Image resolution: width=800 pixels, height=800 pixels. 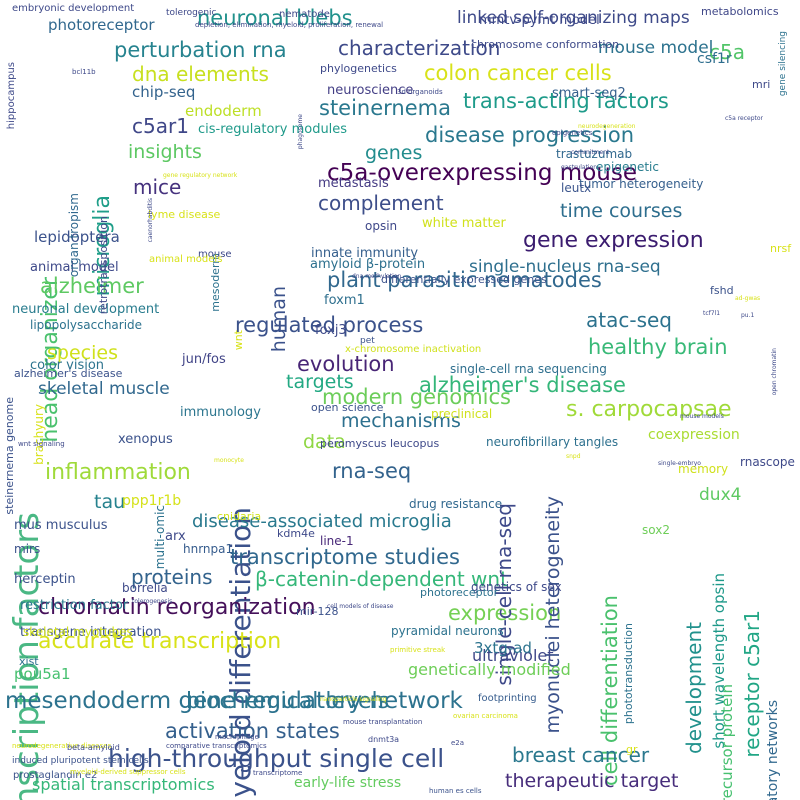 I want to click on word-drug-resistance: drug resistance, so click(x=456, y=504).